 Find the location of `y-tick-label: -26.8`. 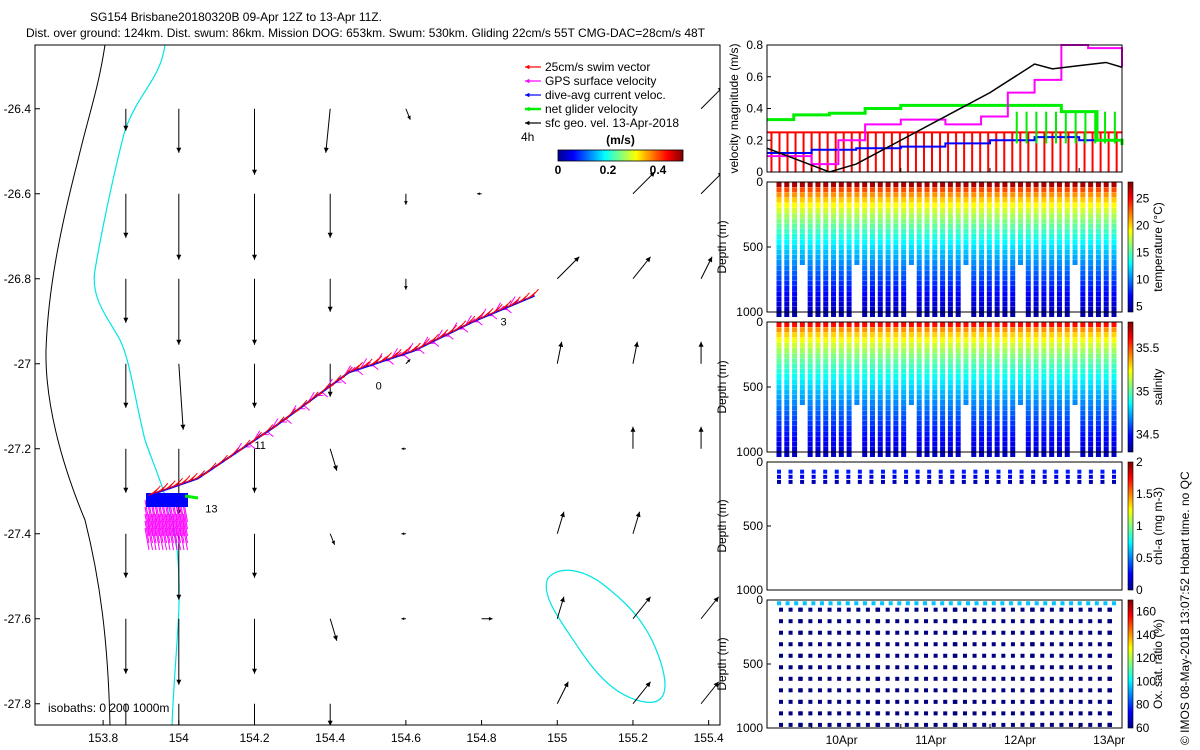

y-tick-label: -26.8 is located at coordinates (18, 279).